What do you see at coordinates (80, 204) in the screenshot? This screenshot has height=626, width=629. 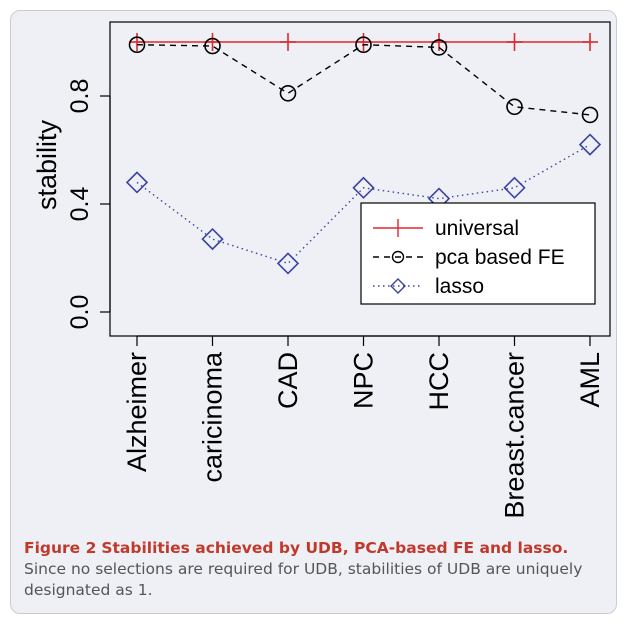 I see `y-tick-label: 0.4` at bounding box center [80, 204].